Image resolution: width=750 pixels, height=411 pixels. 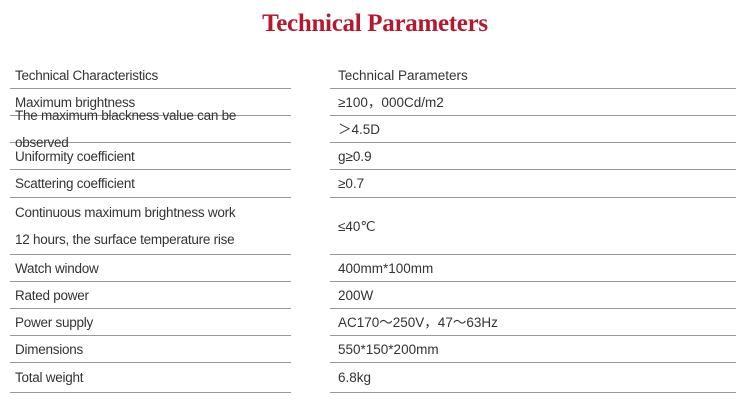 What do you see at coordinates (533, 226) in the screenshot?
I see `parameter-value: ≤40℃` at bounding box center [533, 226].